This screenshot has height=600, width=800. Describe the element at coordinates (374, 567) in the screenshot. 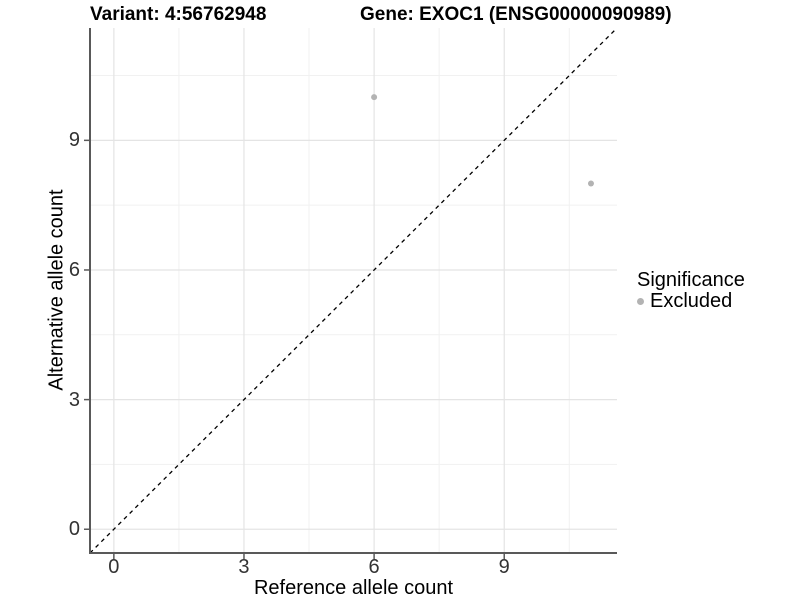

I see `x-tick-label: 6` at that location.